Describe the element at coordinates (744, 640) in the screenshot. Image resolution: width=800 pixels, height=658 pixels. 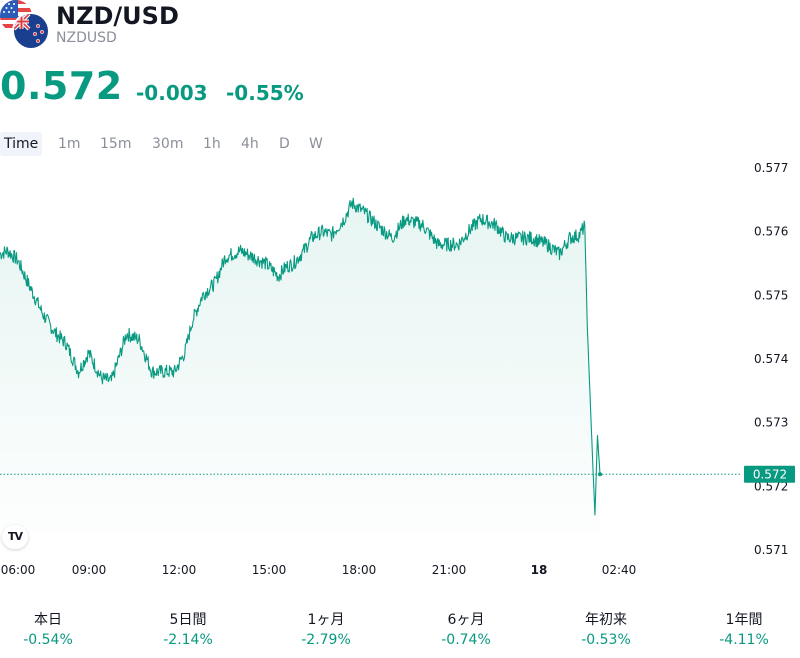
I see `perf-value: -4.11%` at that location.